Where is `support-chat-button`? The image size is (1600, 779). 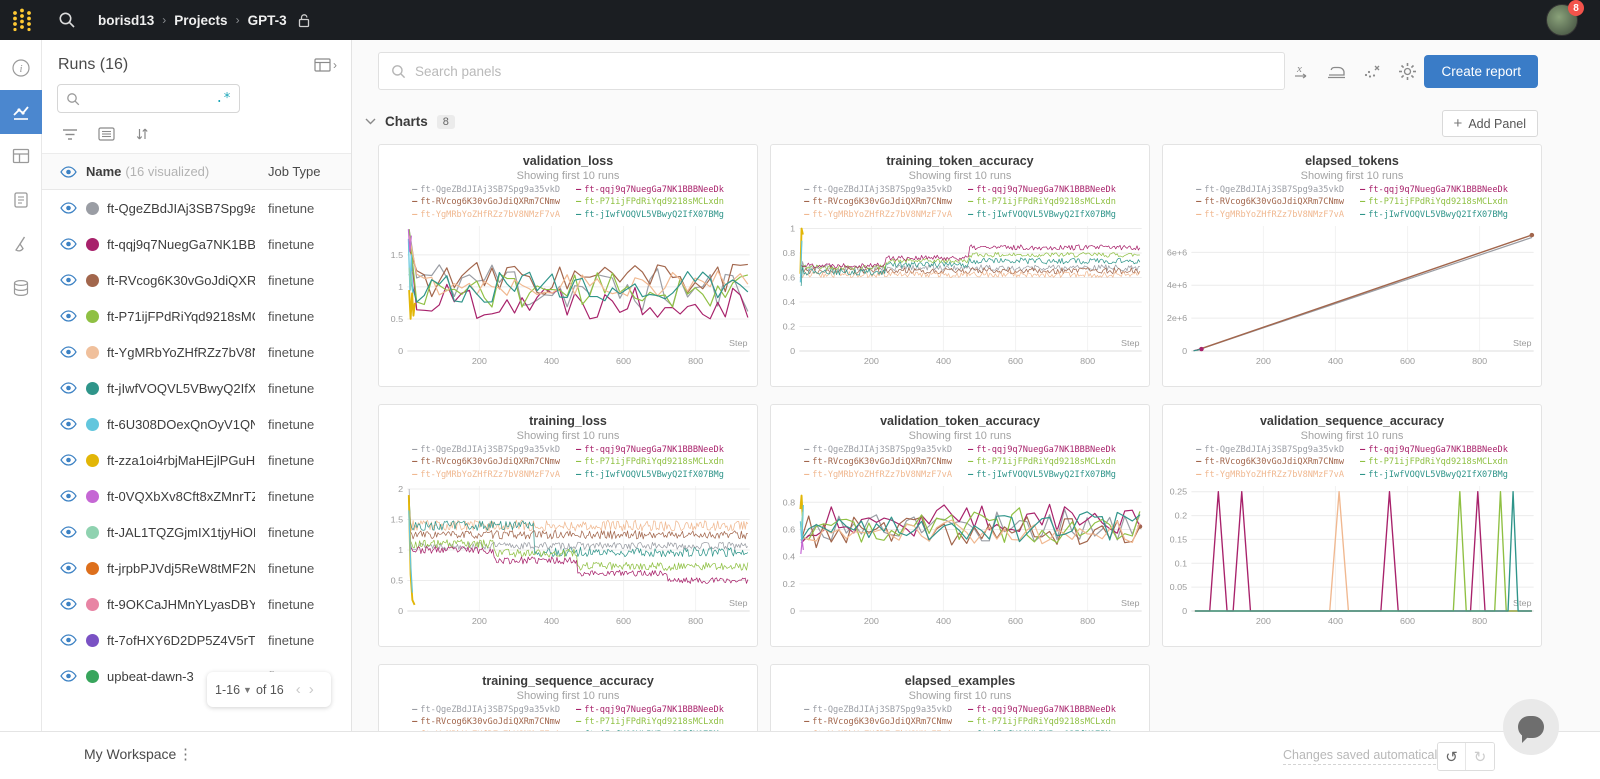 support-chat-button is located at coordinates (1531, 727).